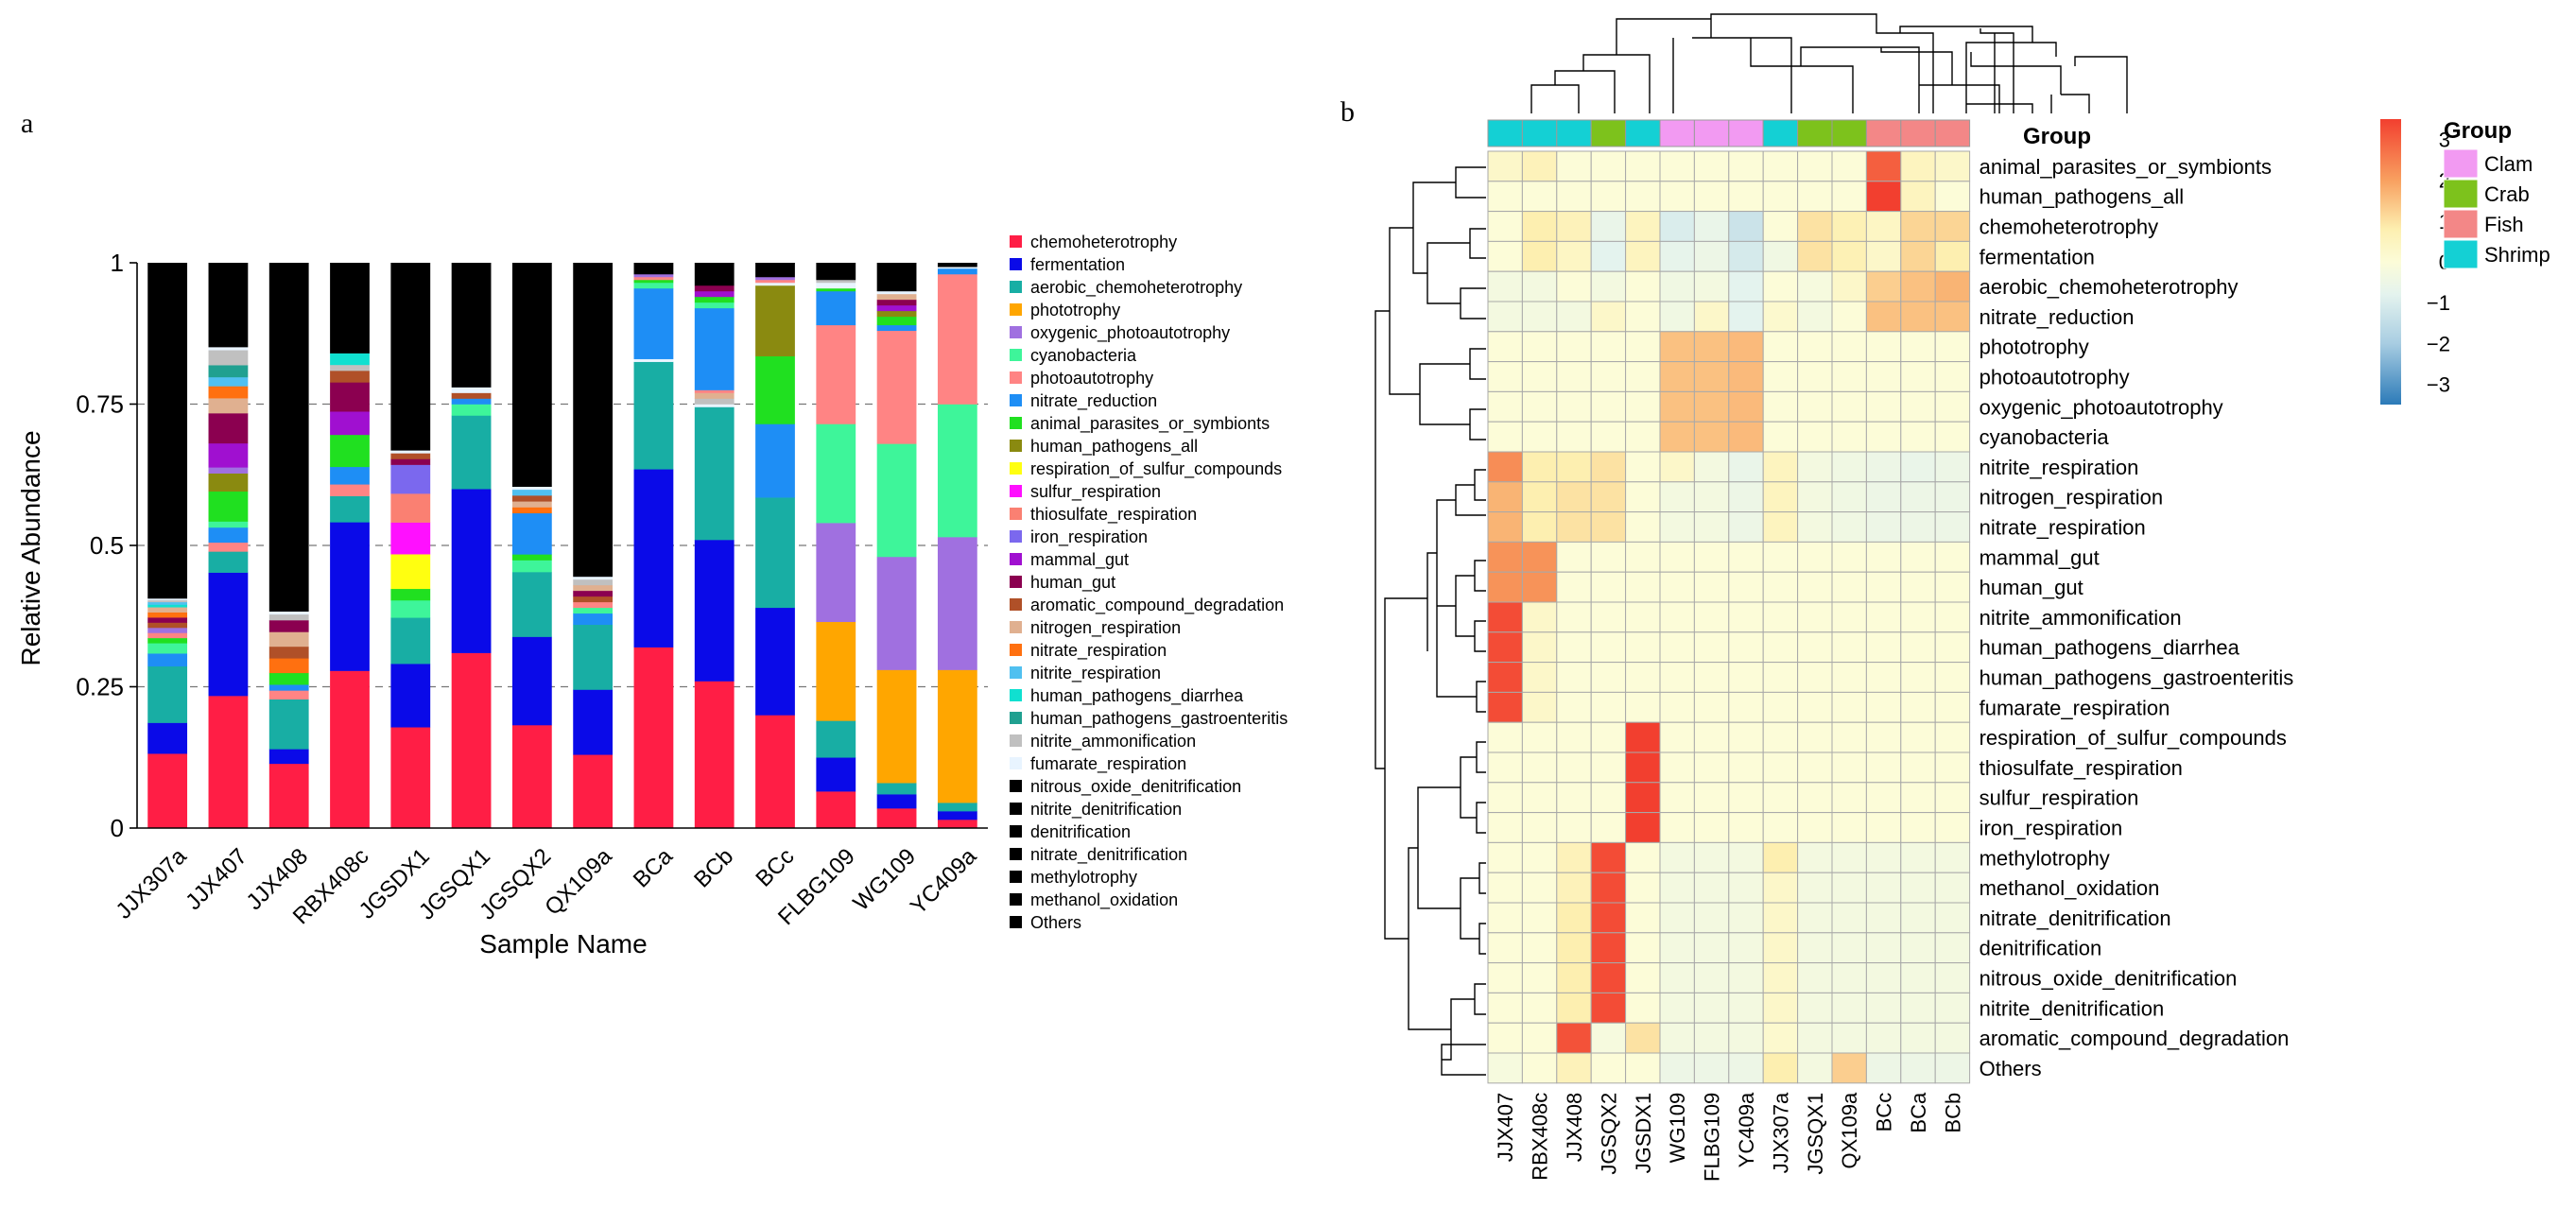  What do you see at coordinates (1125, 787) in the screenshot?
I see `bar-legend-item: nitrous_oxide_denitrification` at bounding box center [1125, 787].